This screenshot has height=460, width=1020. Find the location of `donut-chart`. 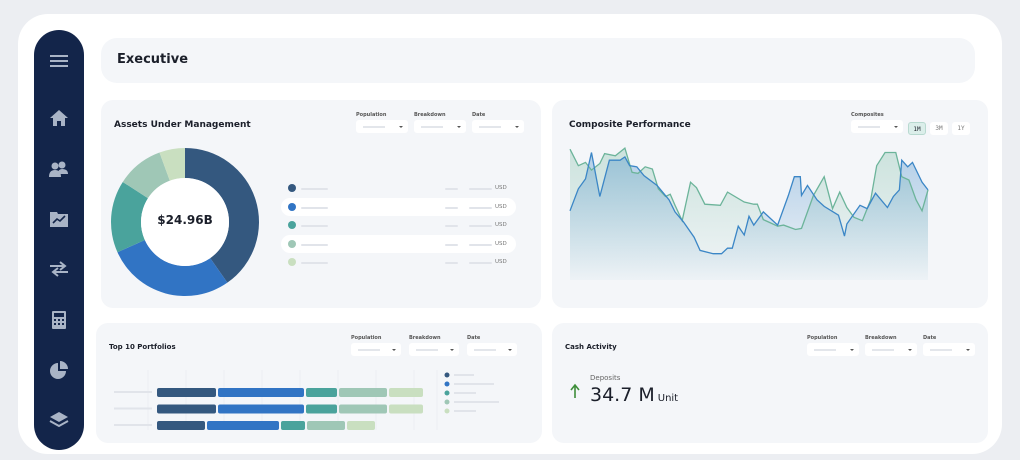

donut-chart is located at coordinates (184, 222).